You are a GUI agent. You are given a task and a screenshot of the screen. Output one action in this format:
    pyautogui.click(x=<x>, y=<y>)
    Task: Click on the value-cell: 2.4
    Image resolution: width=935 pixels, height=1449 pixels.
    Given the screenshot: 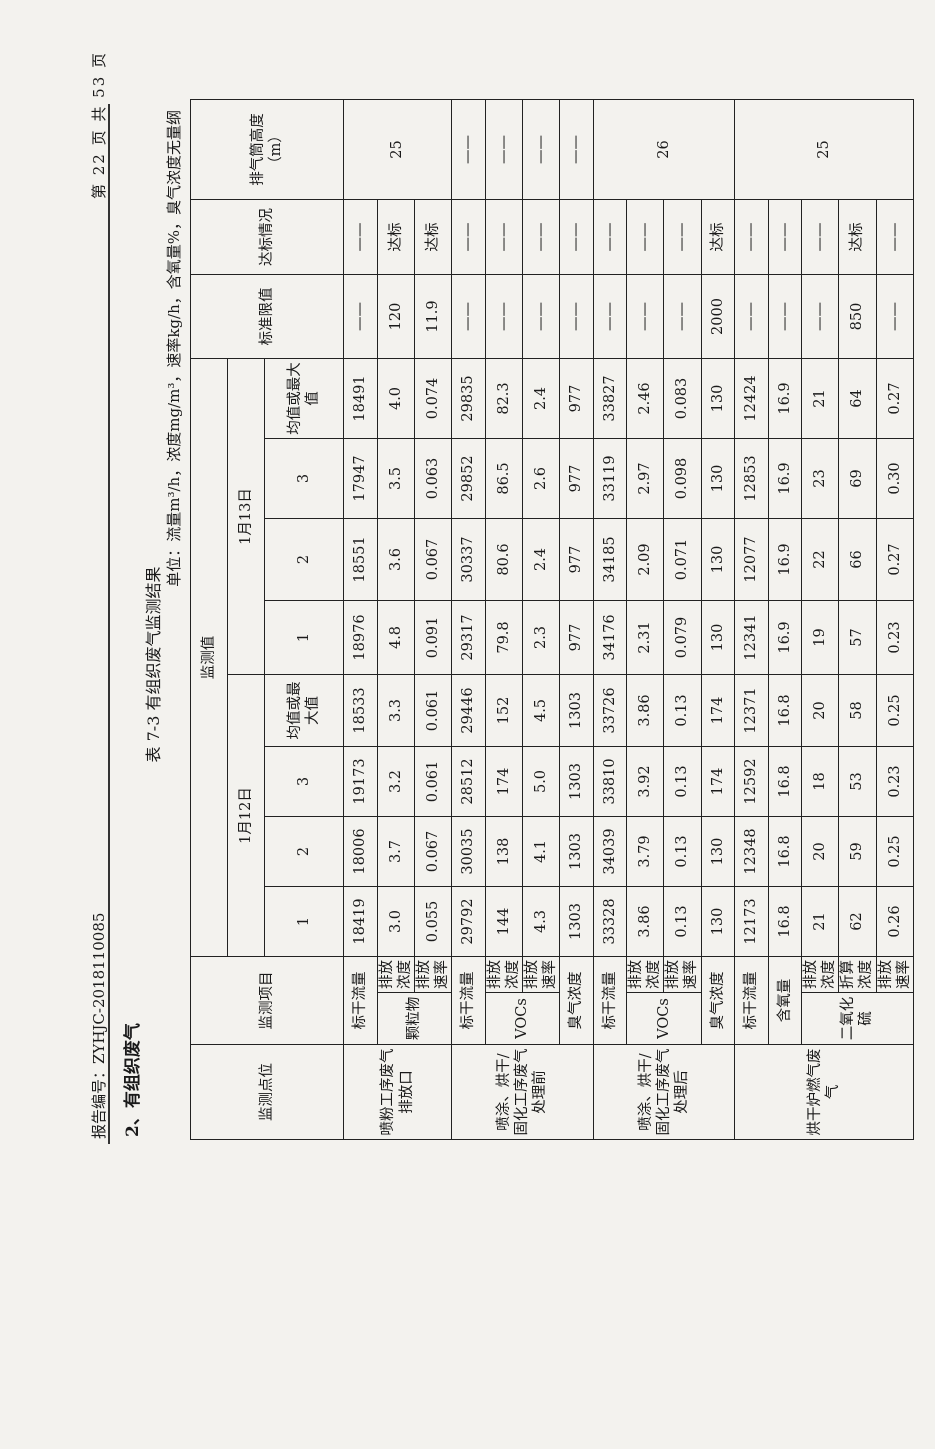 What is the action you would take?
    pyautogui.click(x=541, y=559)
    